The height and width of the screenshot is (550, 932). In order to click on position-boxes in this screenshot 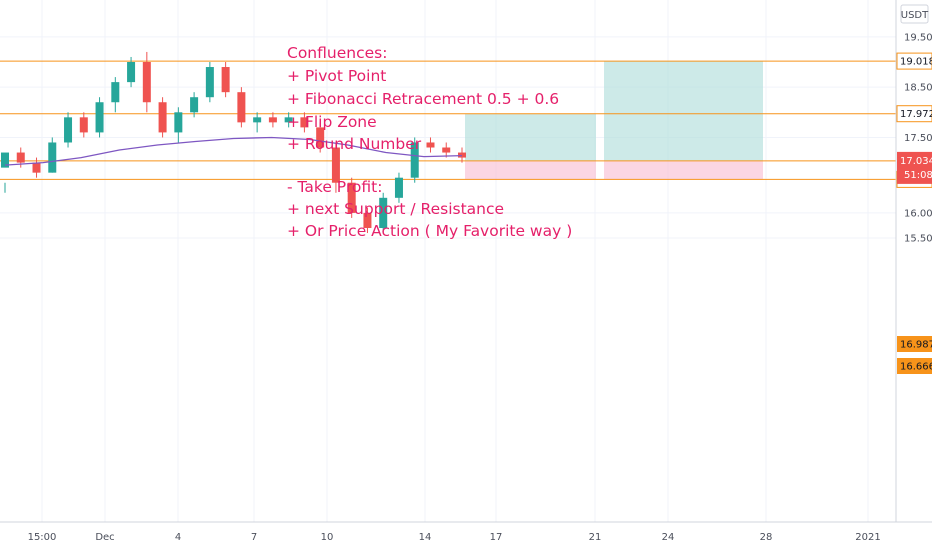, I will do `click(614, 120)`.